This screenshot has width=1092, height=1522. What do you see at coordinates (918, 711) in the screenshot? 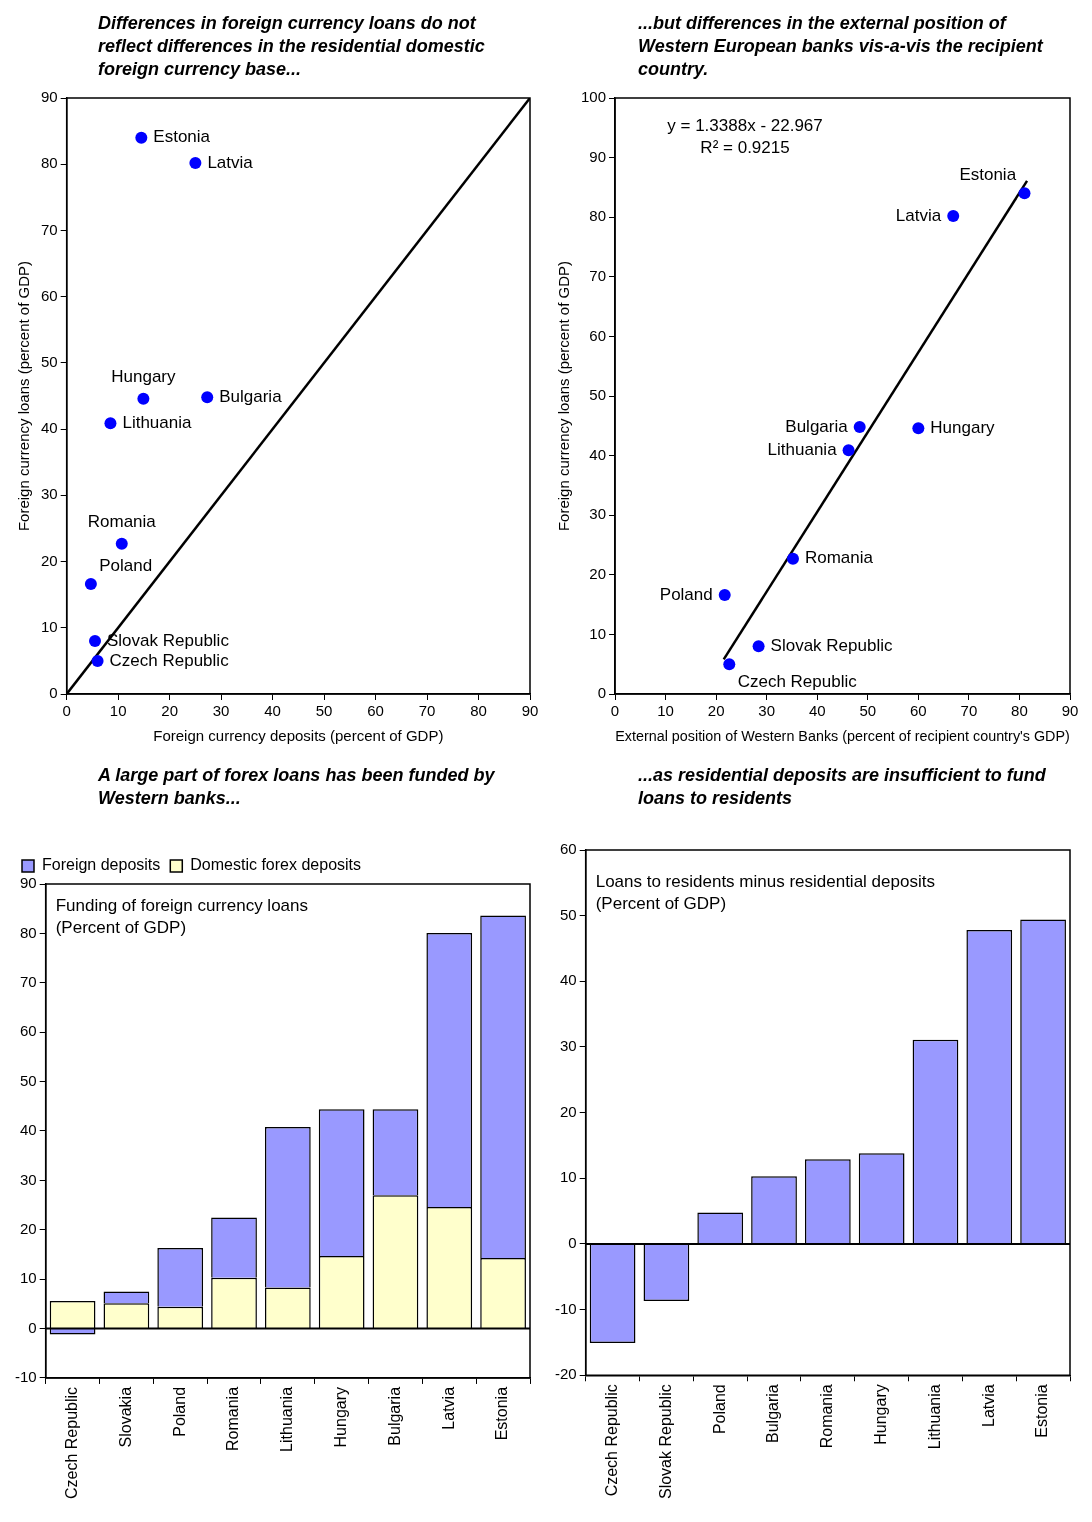
I see `x-tick-label: 60` at bounding box center [918, 711].